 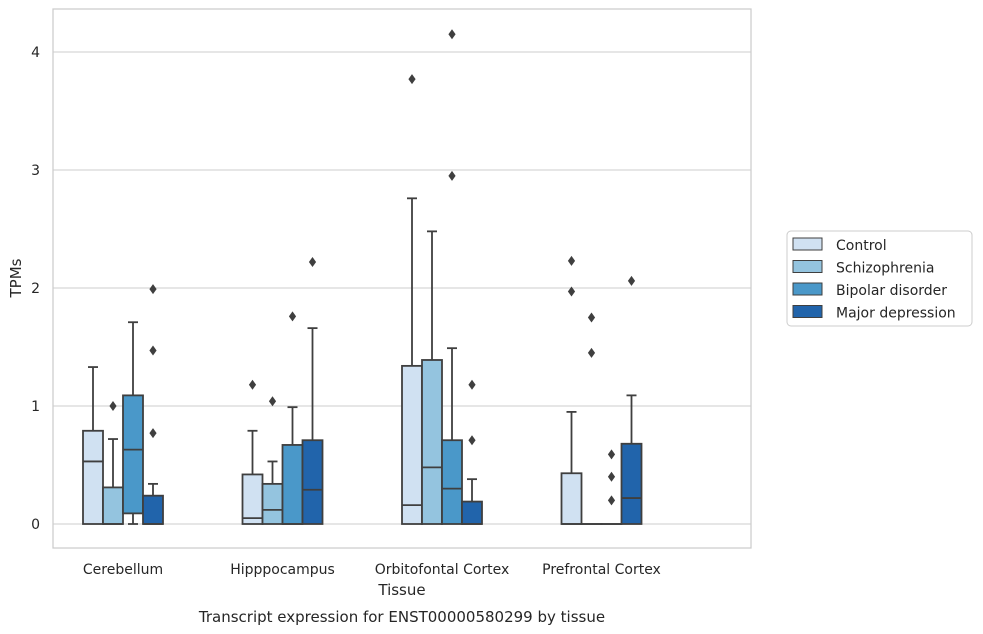 What do you see at coordinates (896, 314) in the screenshot?
I see `legend-label: Major depression` at bounding box center [896, 314].